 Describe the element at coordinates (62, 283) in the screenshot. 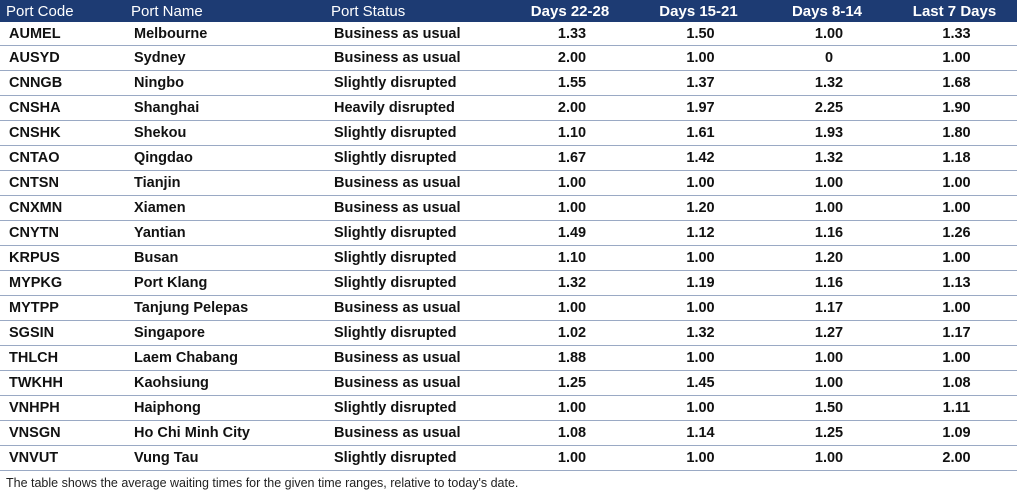

I see `cell-port-code: MYPKG` at that location.